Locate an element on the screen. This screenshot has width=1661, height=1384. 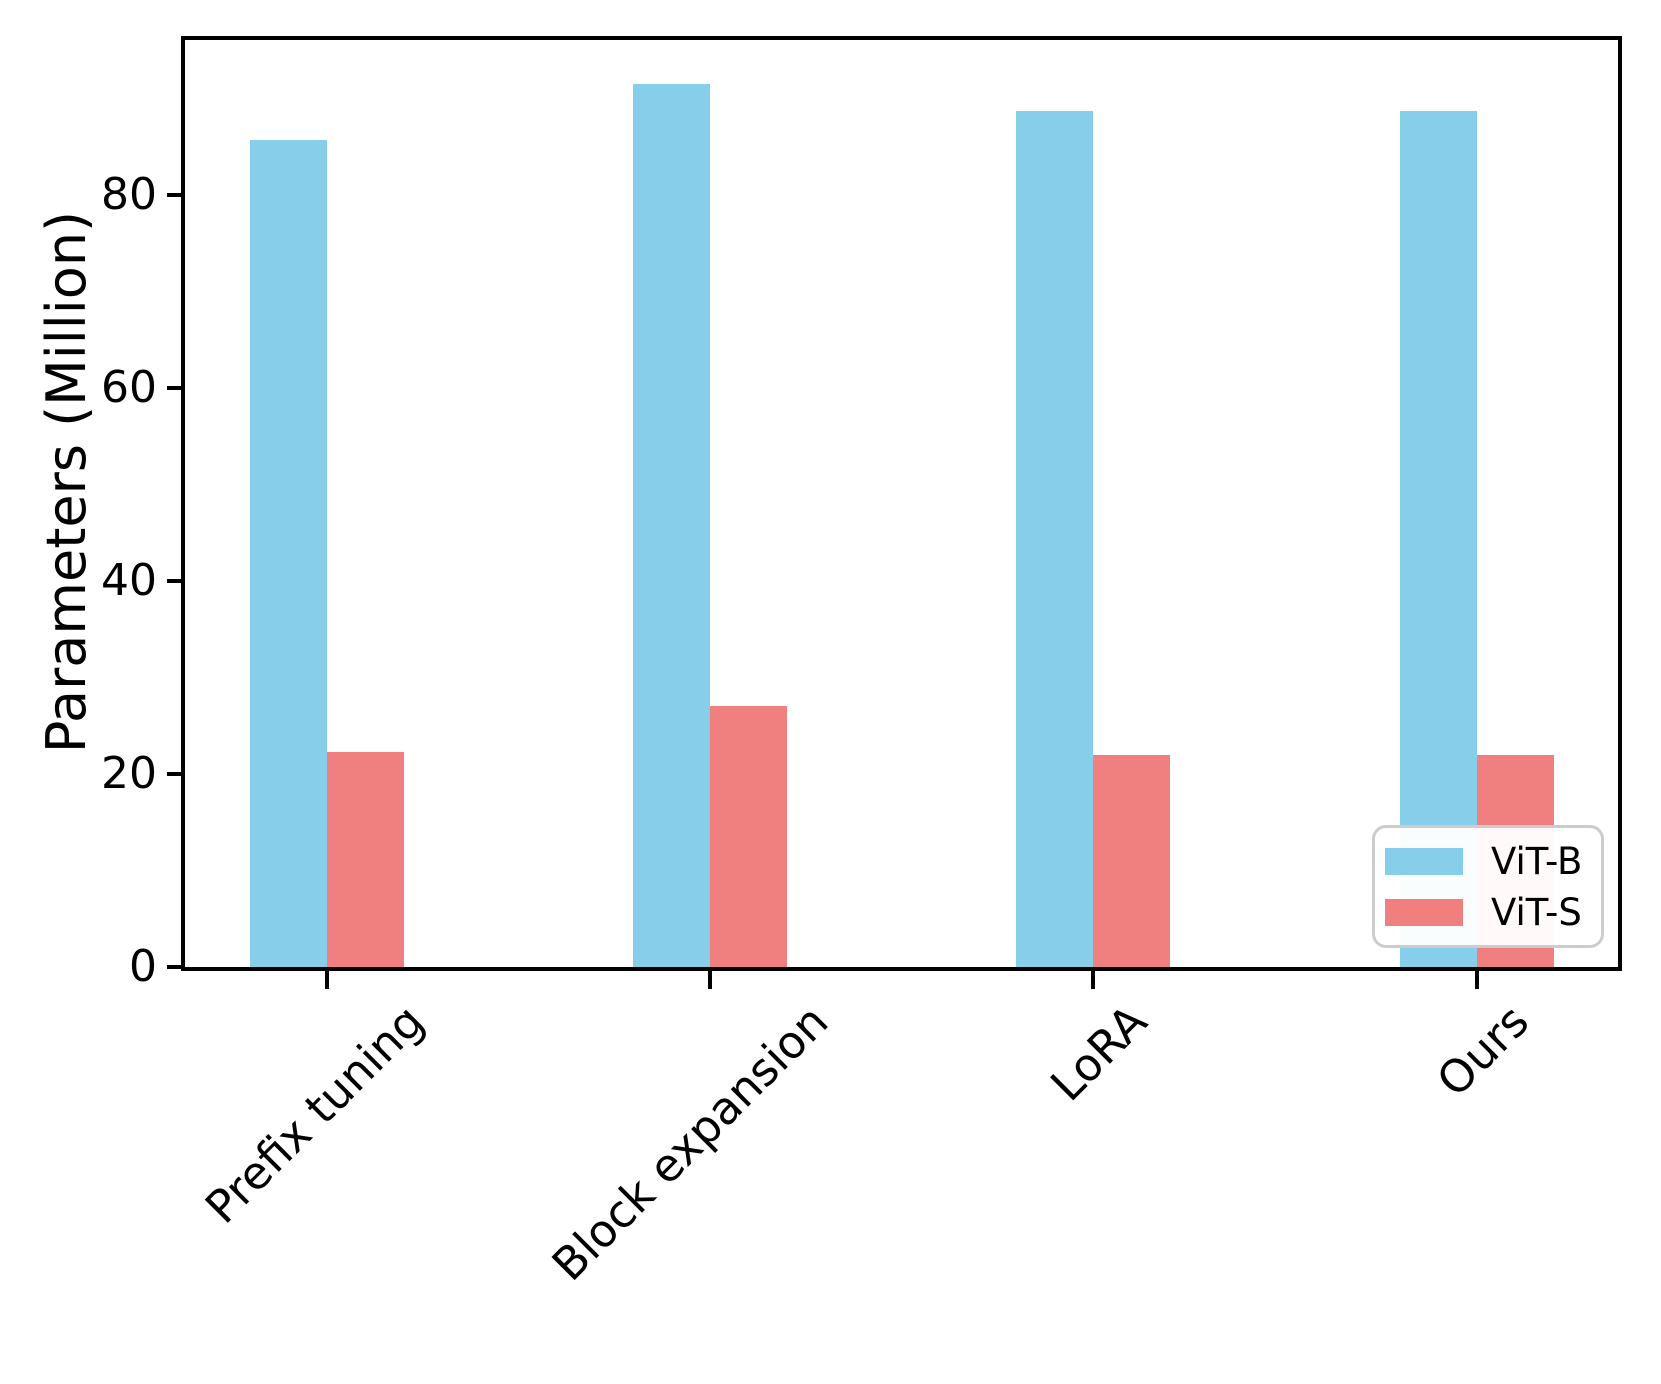
legend-item: ViT-S is located at coordinates (1493, 912).